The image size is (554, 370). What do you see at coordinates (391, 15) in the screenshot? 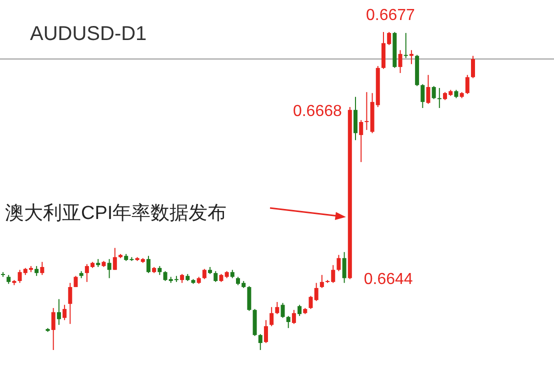
I see `text: 0.6677` at bounding box center [391, 15].